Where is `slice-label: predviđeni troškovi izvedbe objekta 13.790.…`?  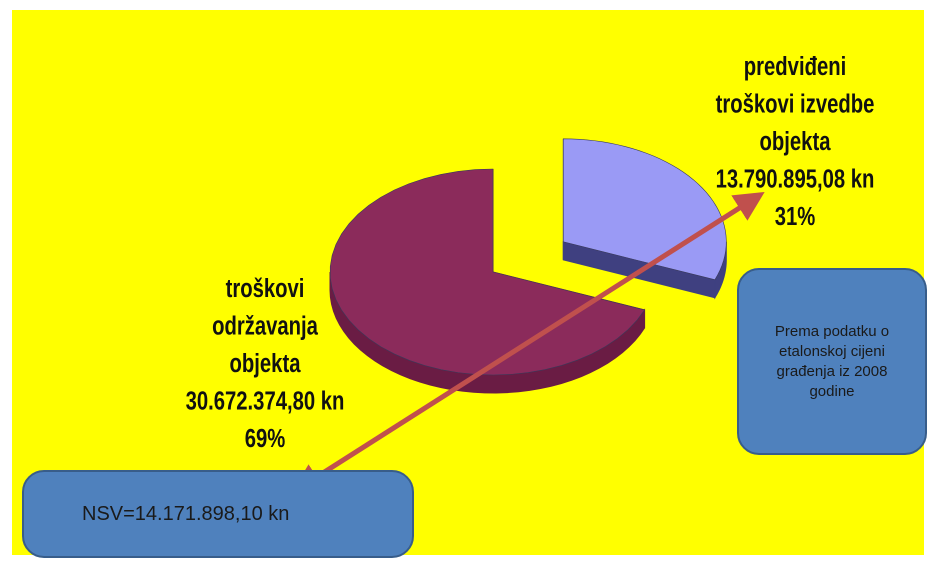
slice-label: predviđeni troškovi izvedbe objekta 13.790.… is located at coordinates (795, 141).